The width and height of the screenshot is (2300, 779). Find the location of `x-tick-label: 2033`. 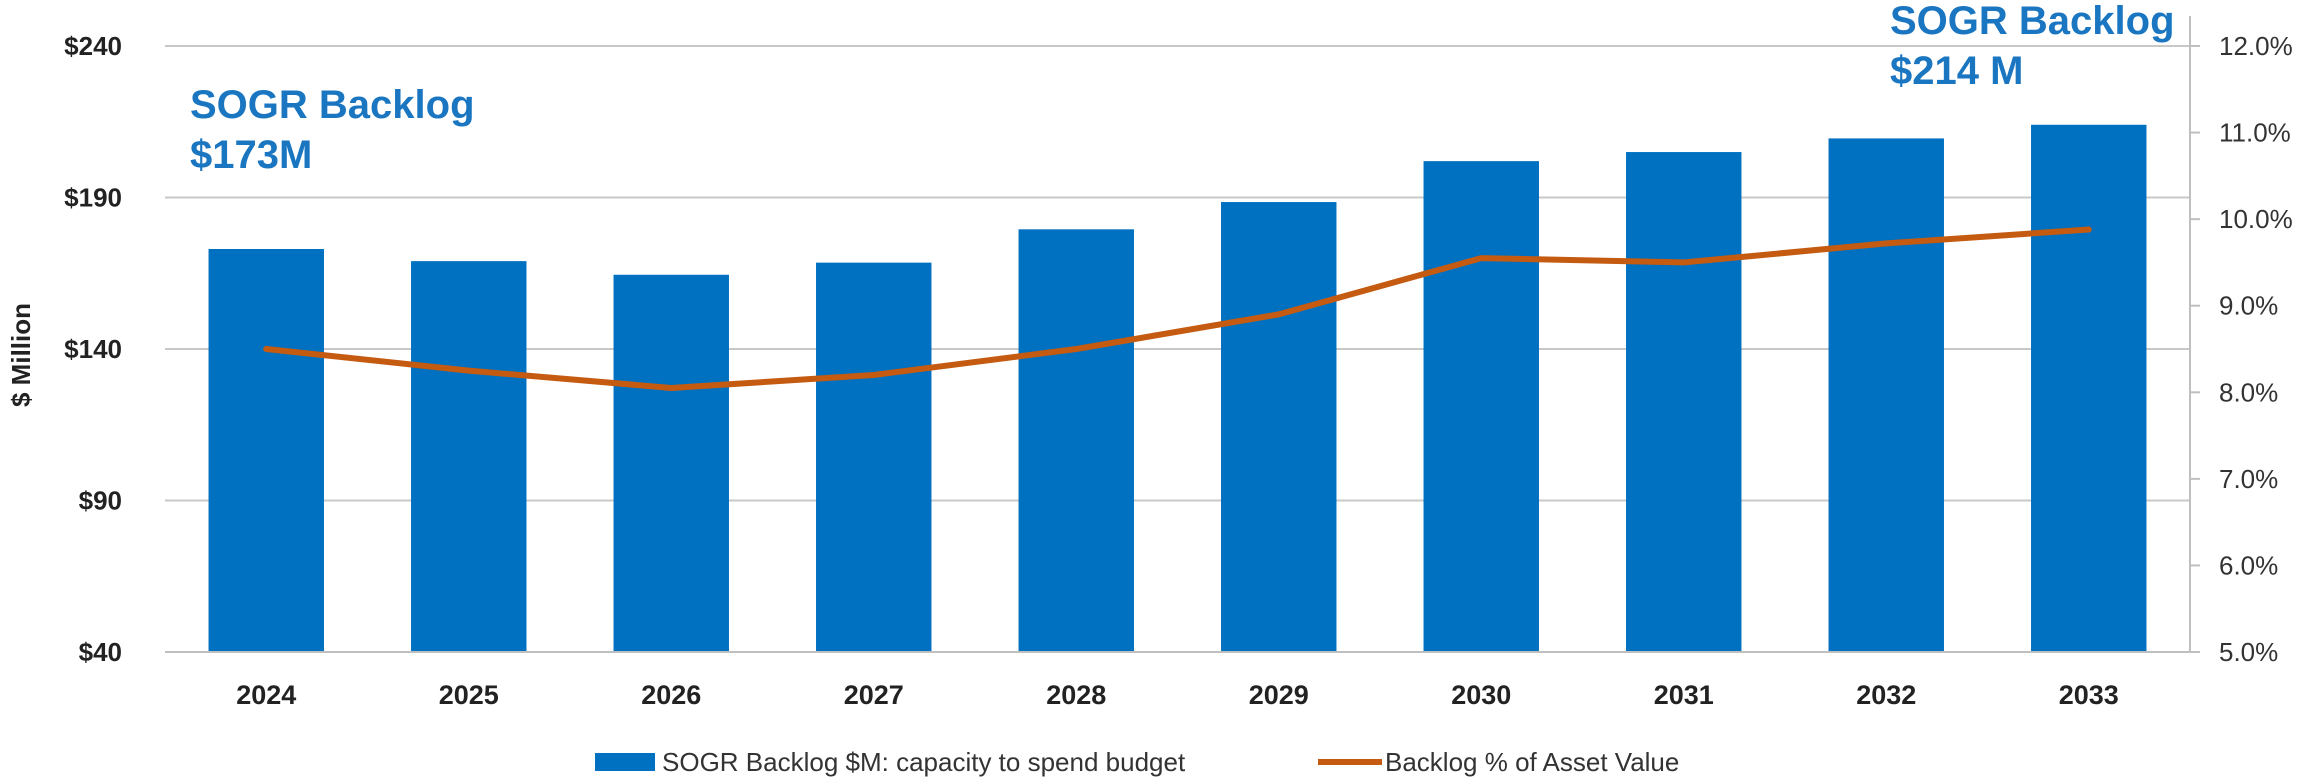

x-tick-label: 2033 is located at coordinates (2089, 695).